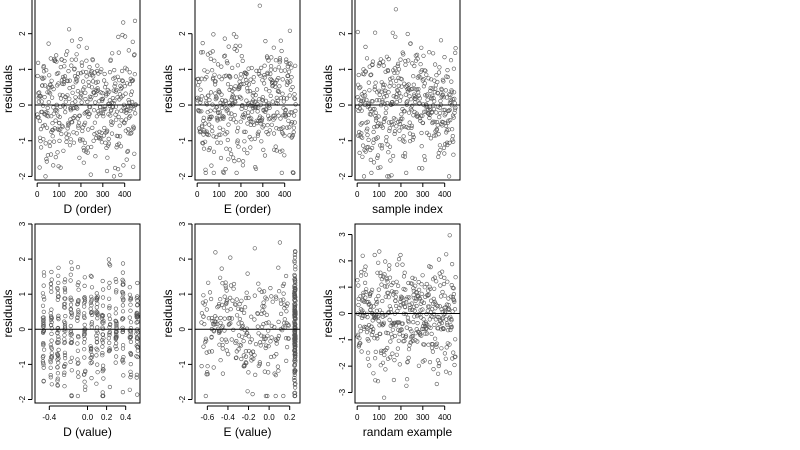  Describe the element at coordinates (81, 194) in the screenshot. I see `x-tick-label: 200` at that location.